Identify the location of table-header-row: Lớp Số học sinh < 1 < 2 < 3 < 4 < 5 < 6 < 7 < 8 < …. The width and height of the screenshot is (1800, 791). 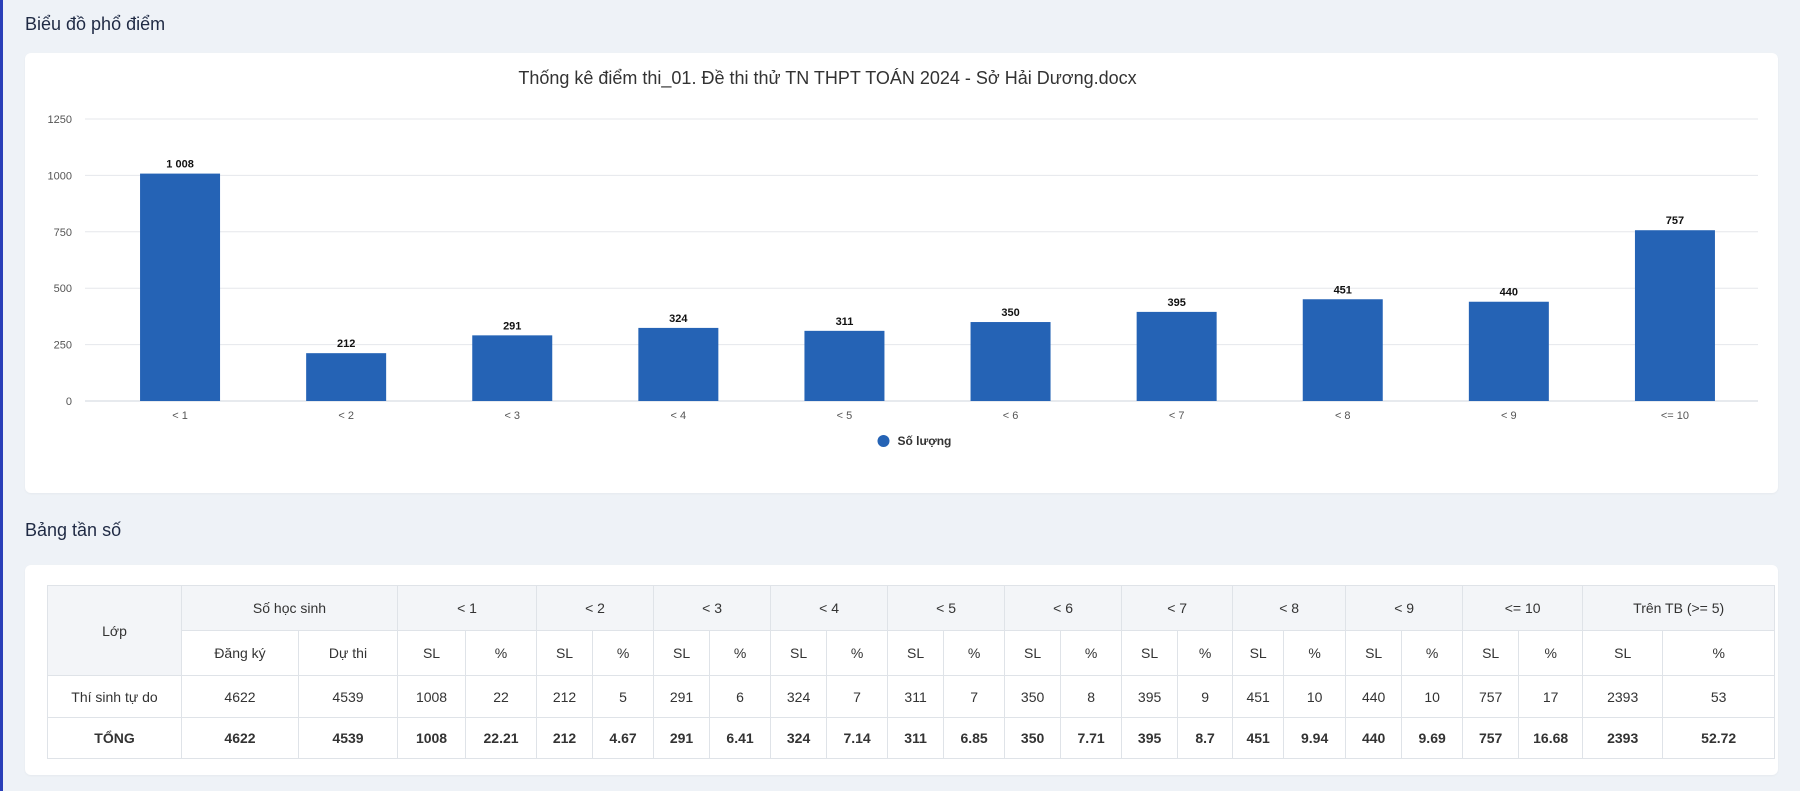
(911, 630).